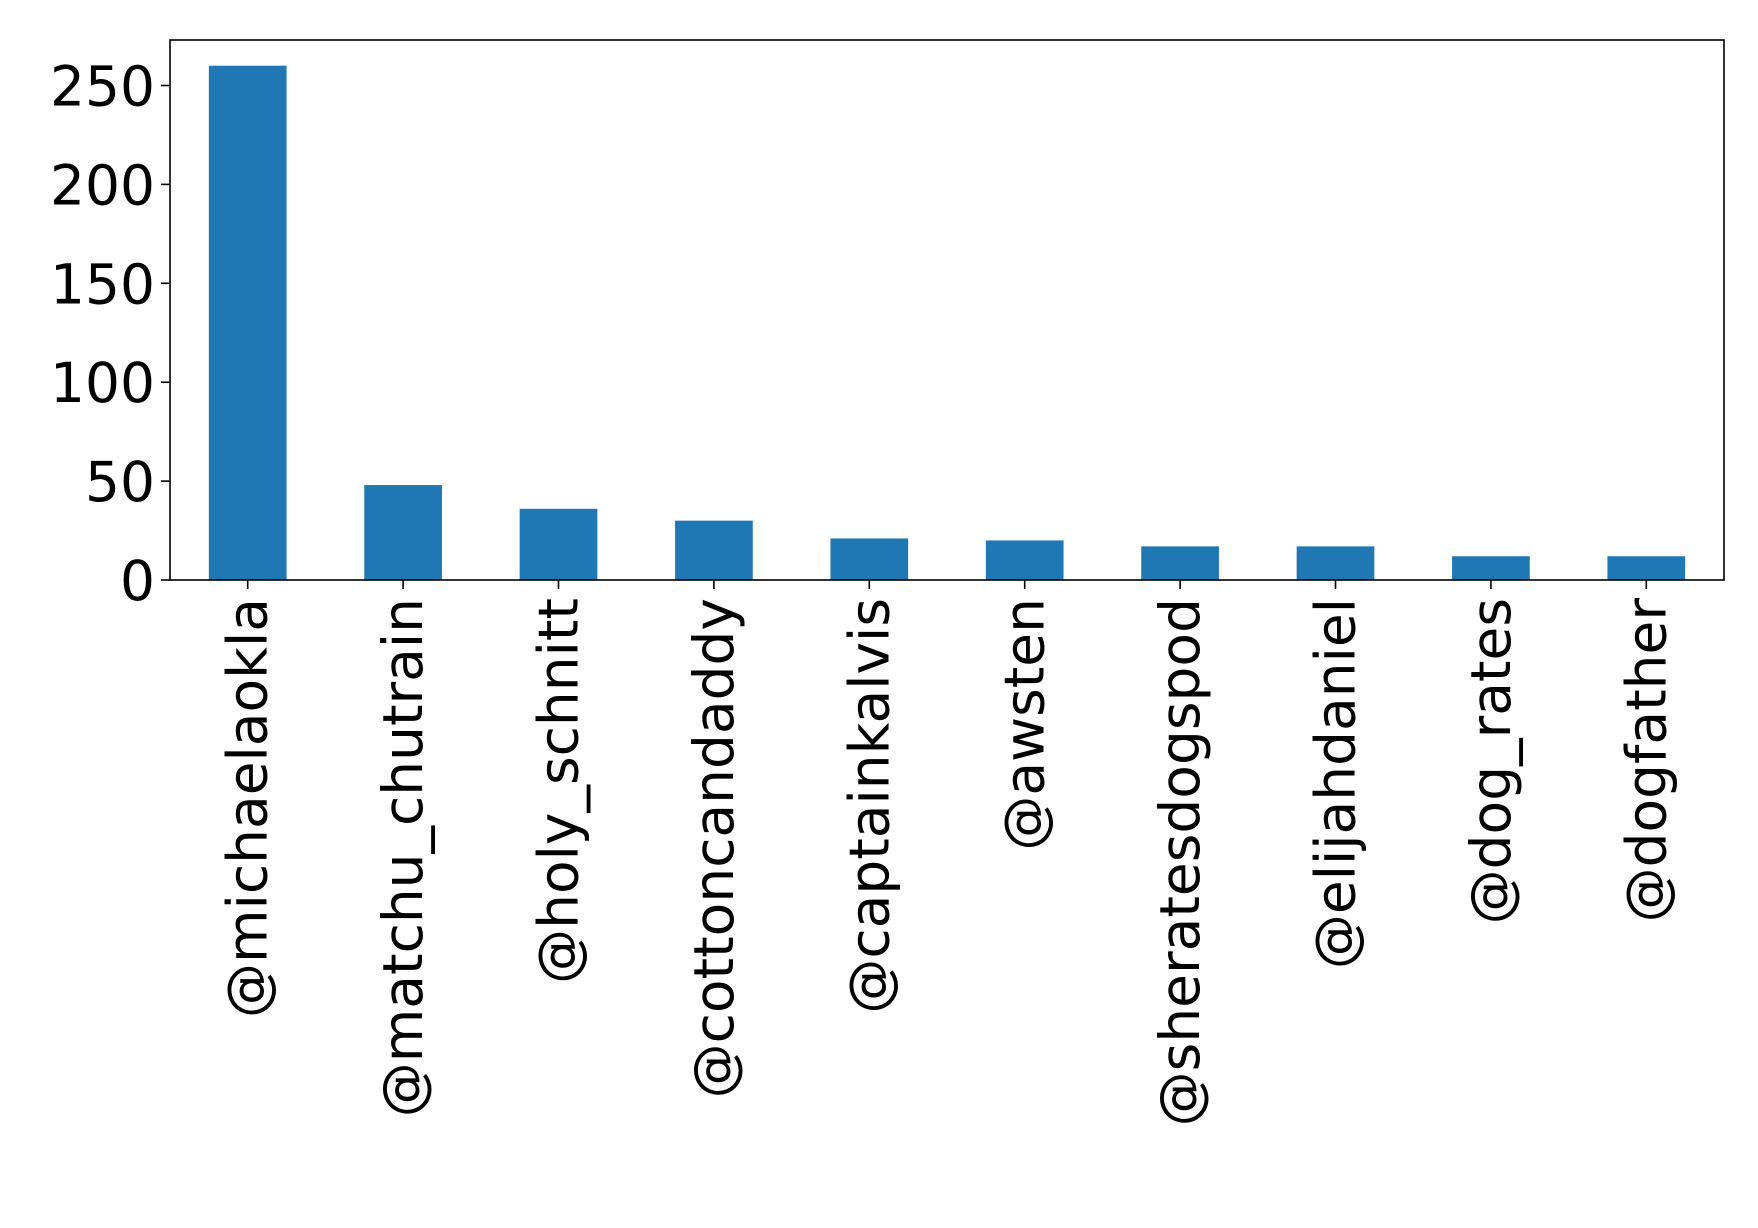 The image size is (1758, 1228). Describe the element at coordinates (102, 185) in the screenshot. I see `ytick-label: 200` at that location.